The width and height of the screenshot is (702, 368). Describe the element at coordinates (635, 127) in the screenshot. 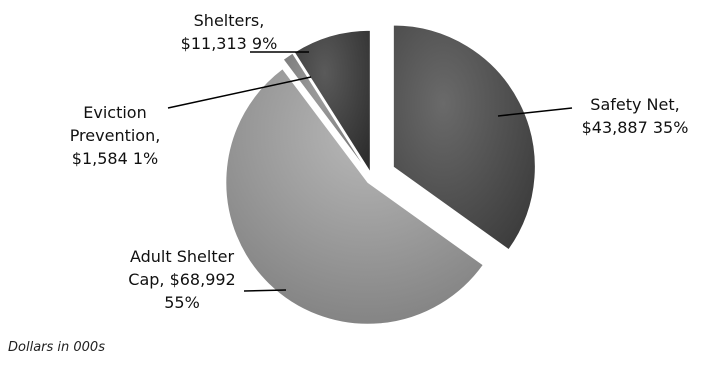

I see `slice-label-line: $43,887 35%` at that location.